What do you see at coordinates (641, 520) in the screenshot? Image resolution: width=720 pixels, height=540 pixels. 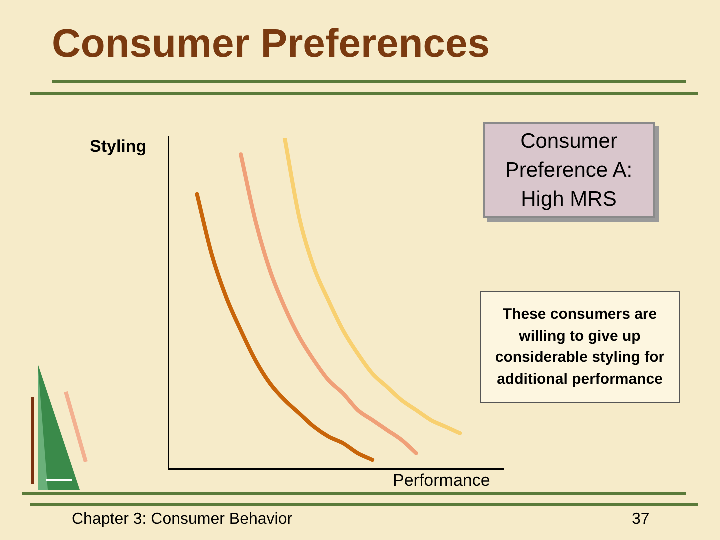 I see `text: 37` at bounding box center [641, 520].